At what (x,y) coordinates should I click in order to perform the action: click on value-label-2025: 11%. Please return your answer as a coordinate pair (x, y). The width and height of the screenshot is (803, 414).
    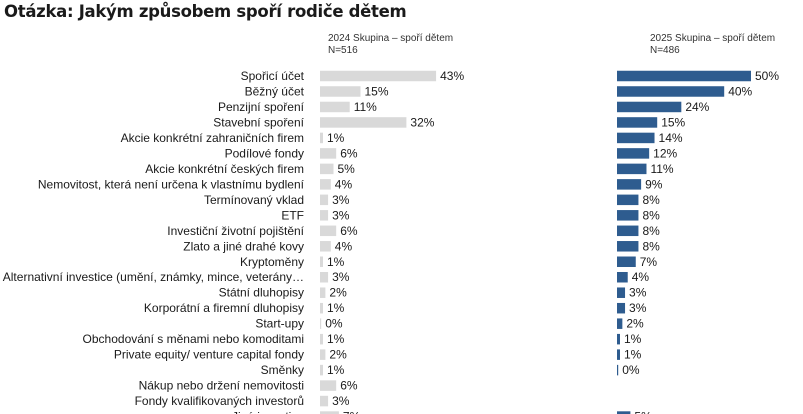
    Looking at the image, I should click on (661, 169).